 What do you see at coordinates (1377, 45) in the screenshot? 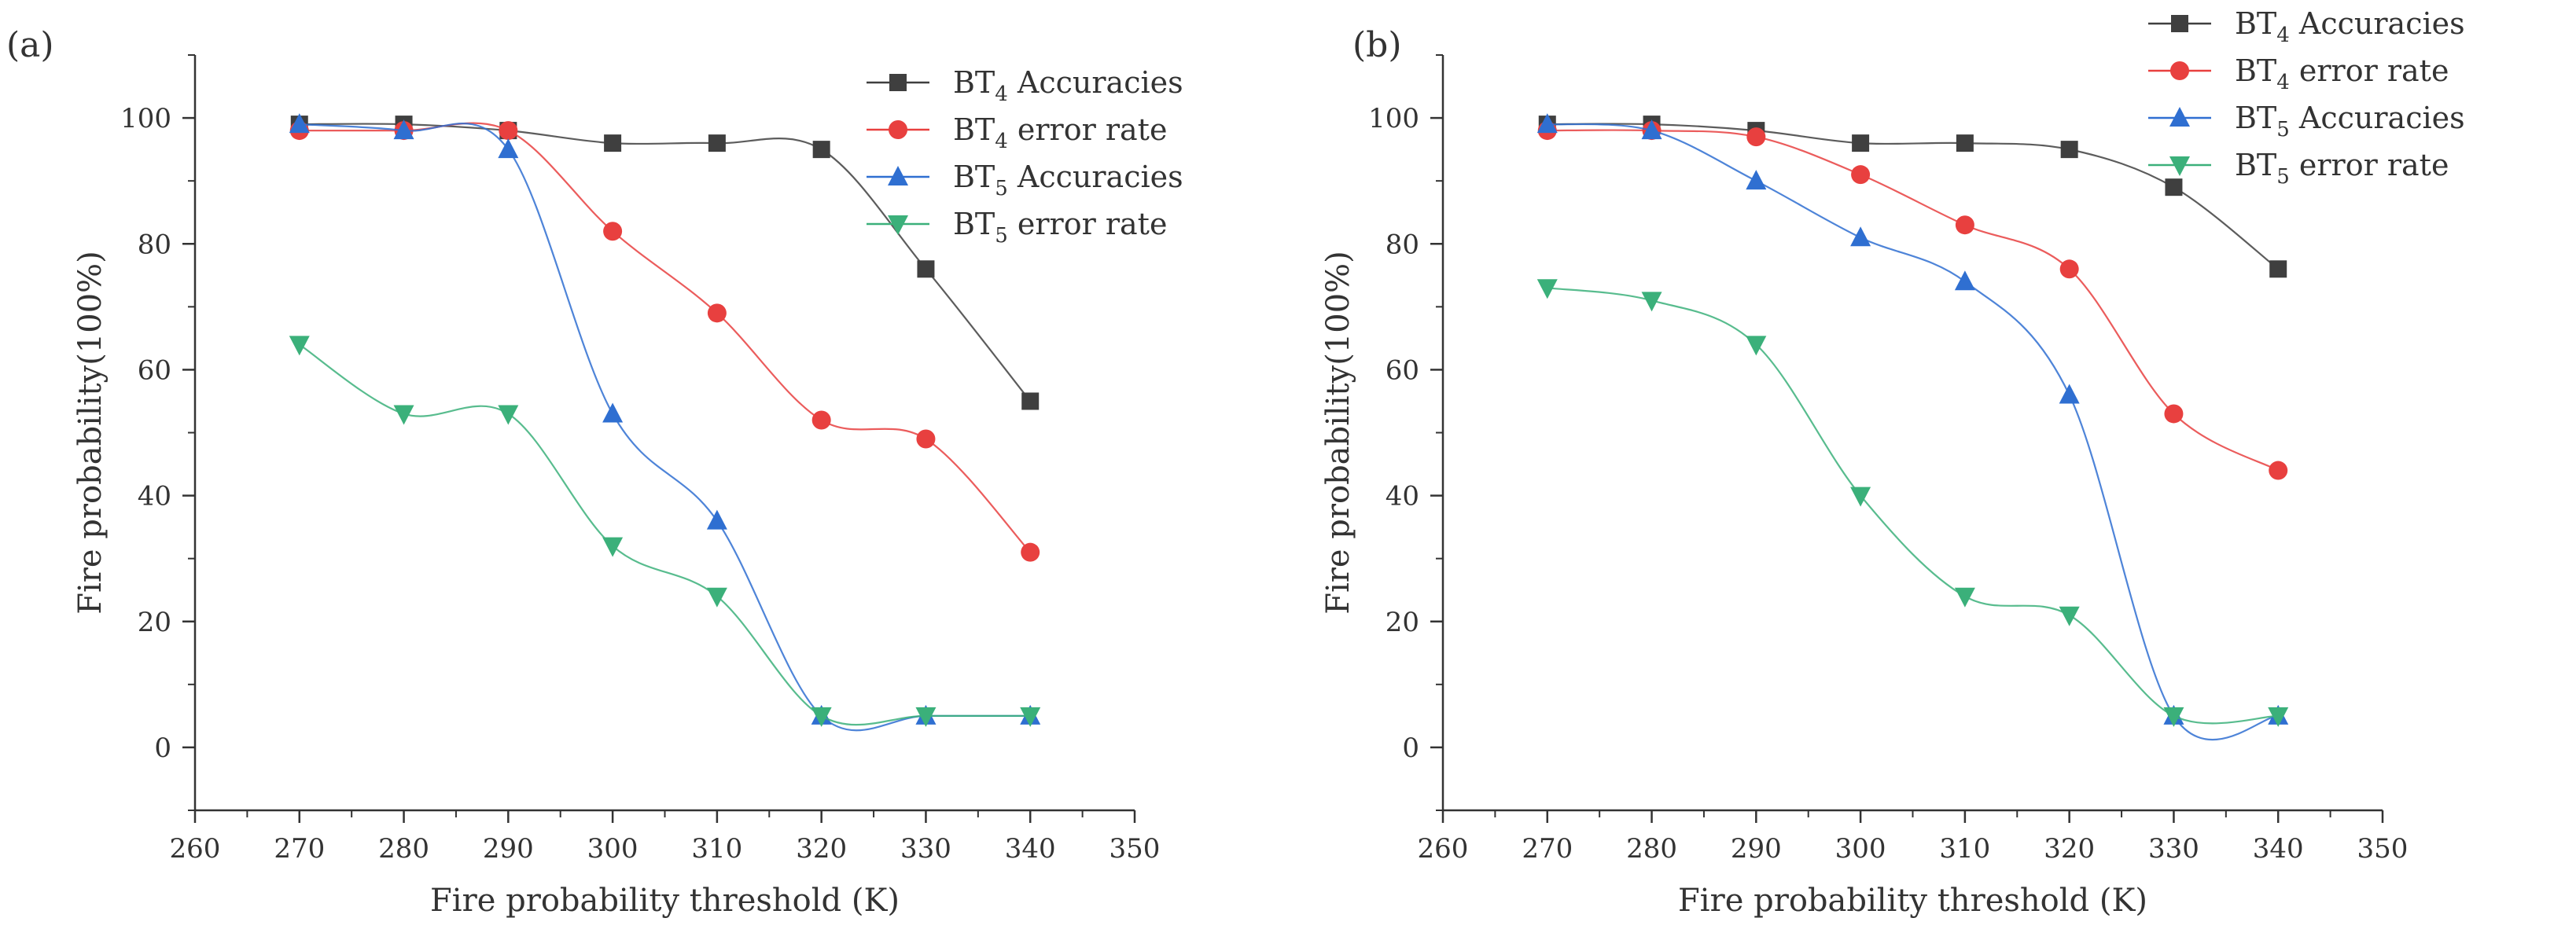
I see `panel-label: (b)` at bounding box center [1377, 45].